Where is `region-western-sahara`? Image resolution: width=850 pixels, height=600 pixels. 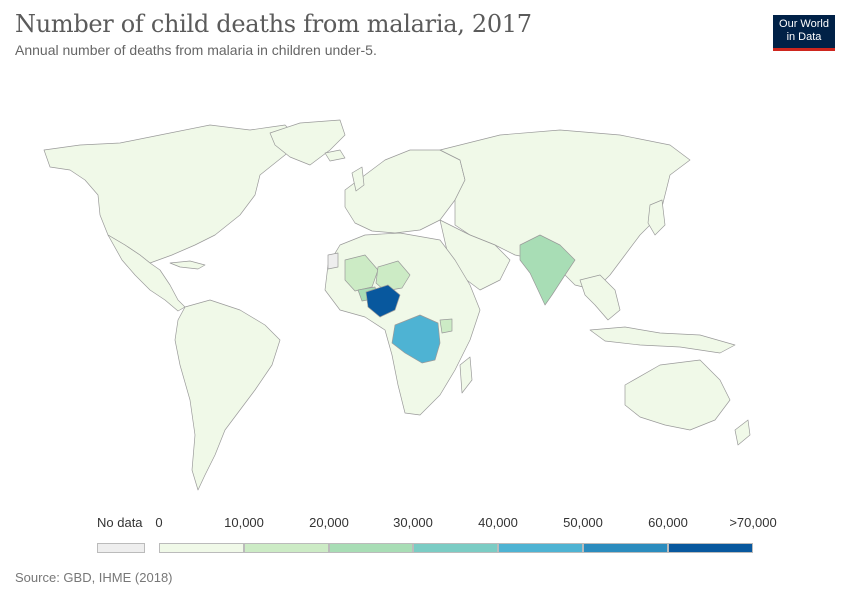
region-western-sahara is located at coordinates (333, 261).